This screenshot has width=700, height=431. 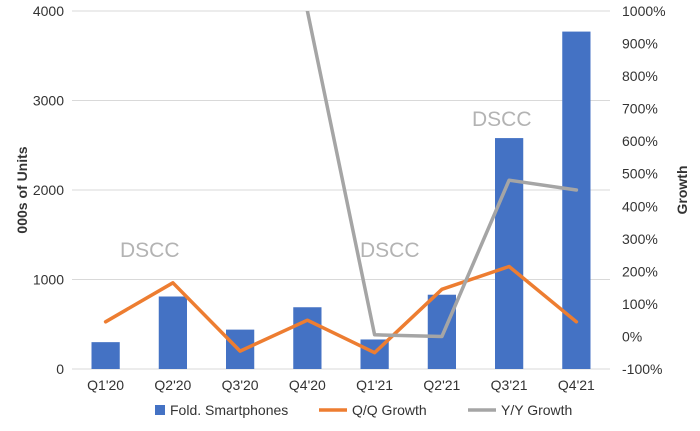 What do you see at coordinates (389, 410) in the screenshot?
I see `legend-label: Q/Q Growth` at bounding box center [389, 410].